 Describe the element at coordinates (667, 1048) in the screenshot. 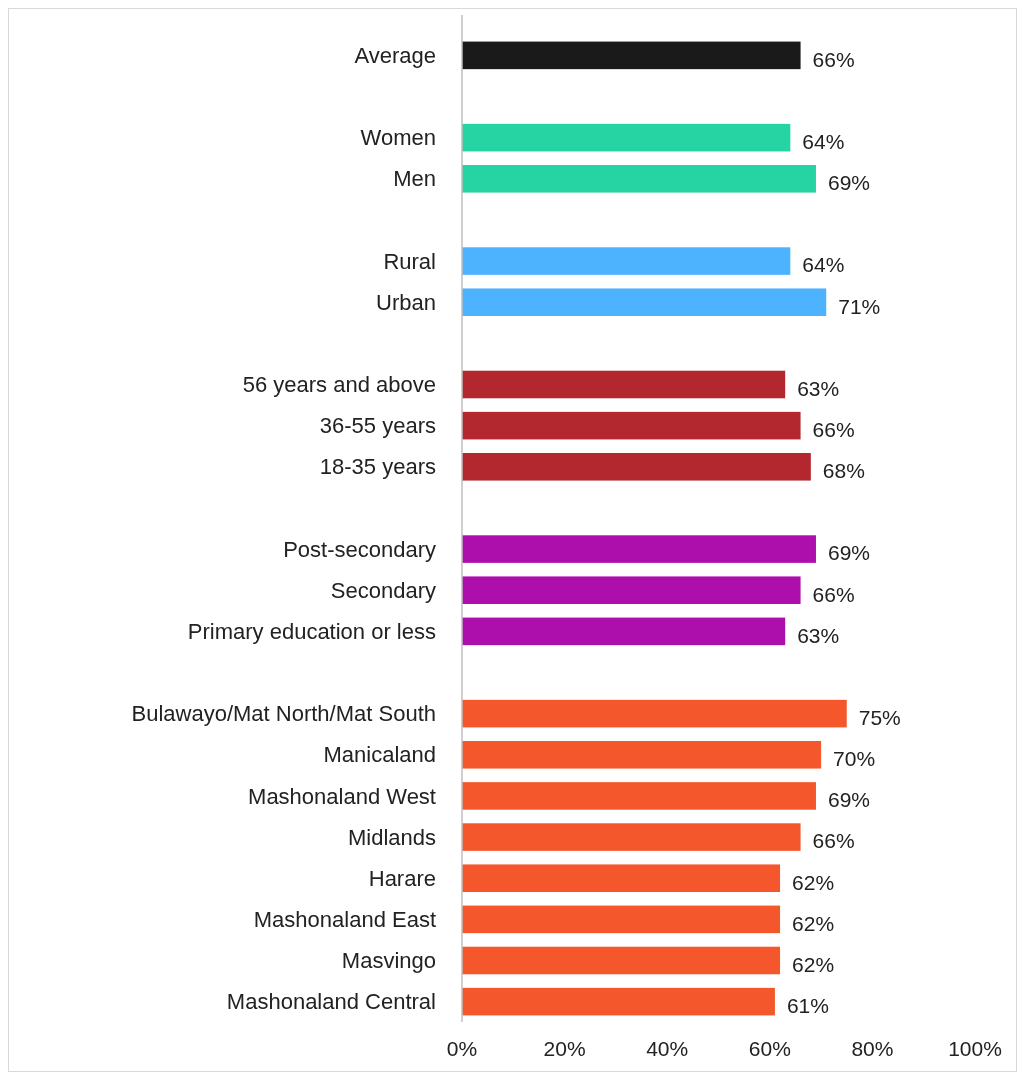

I see `x-tick-label: 40%` at that location.